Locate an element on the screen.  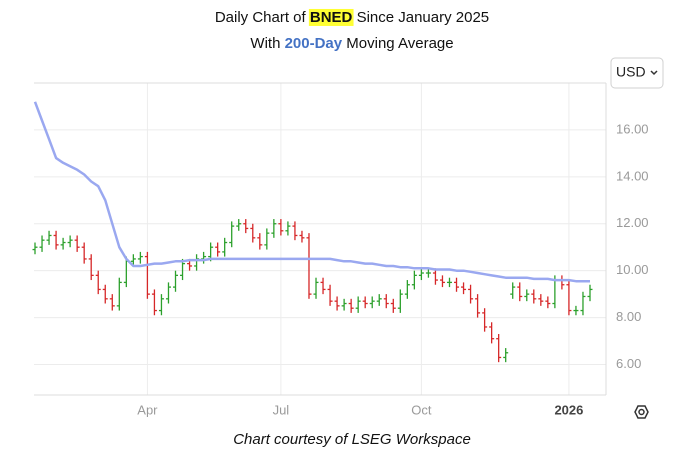
y-tick-label: 16.00 is located at coordinates (632, 128).